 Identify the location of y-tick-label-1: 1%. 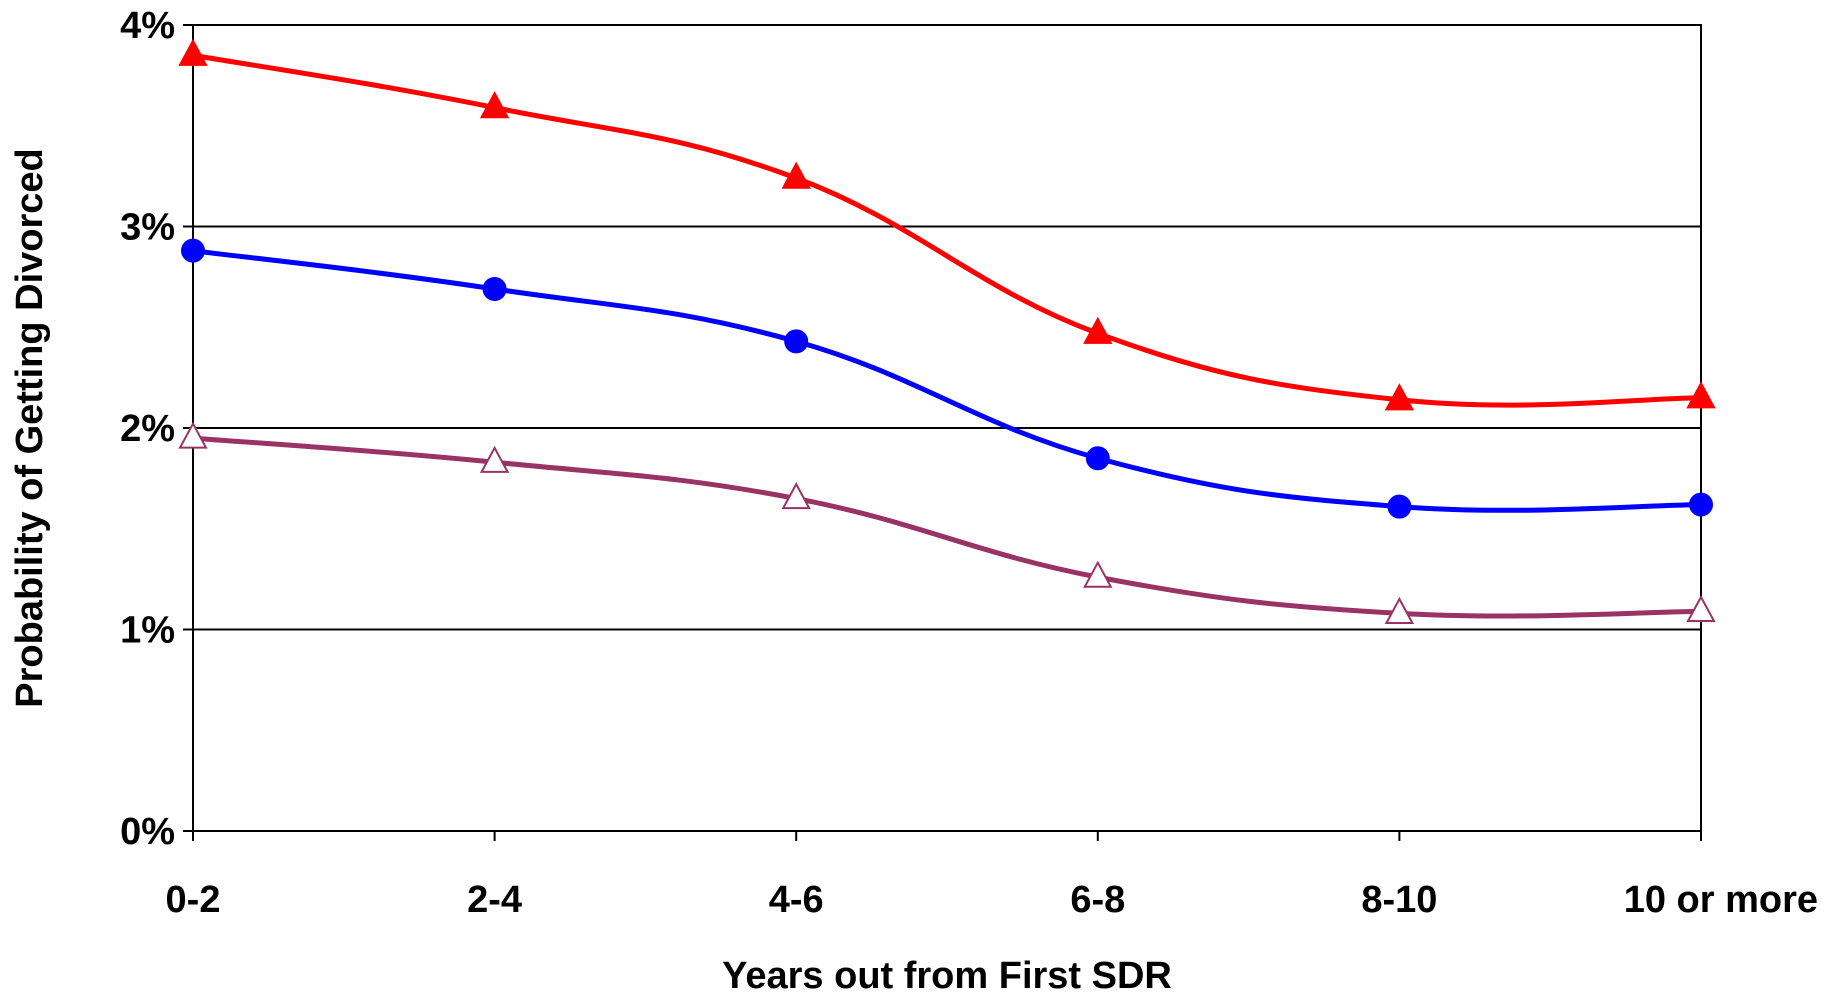
(147, 631).